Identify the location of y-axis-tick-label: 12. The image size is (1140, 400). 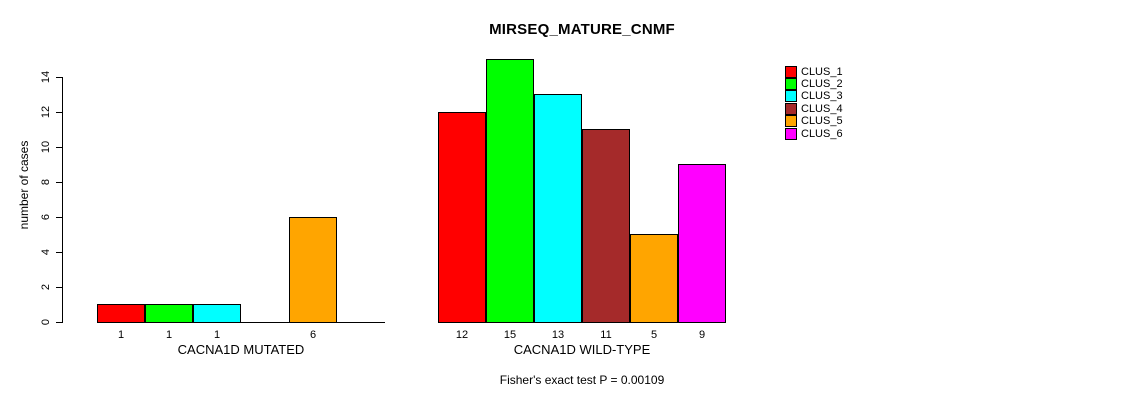
(46, 112).